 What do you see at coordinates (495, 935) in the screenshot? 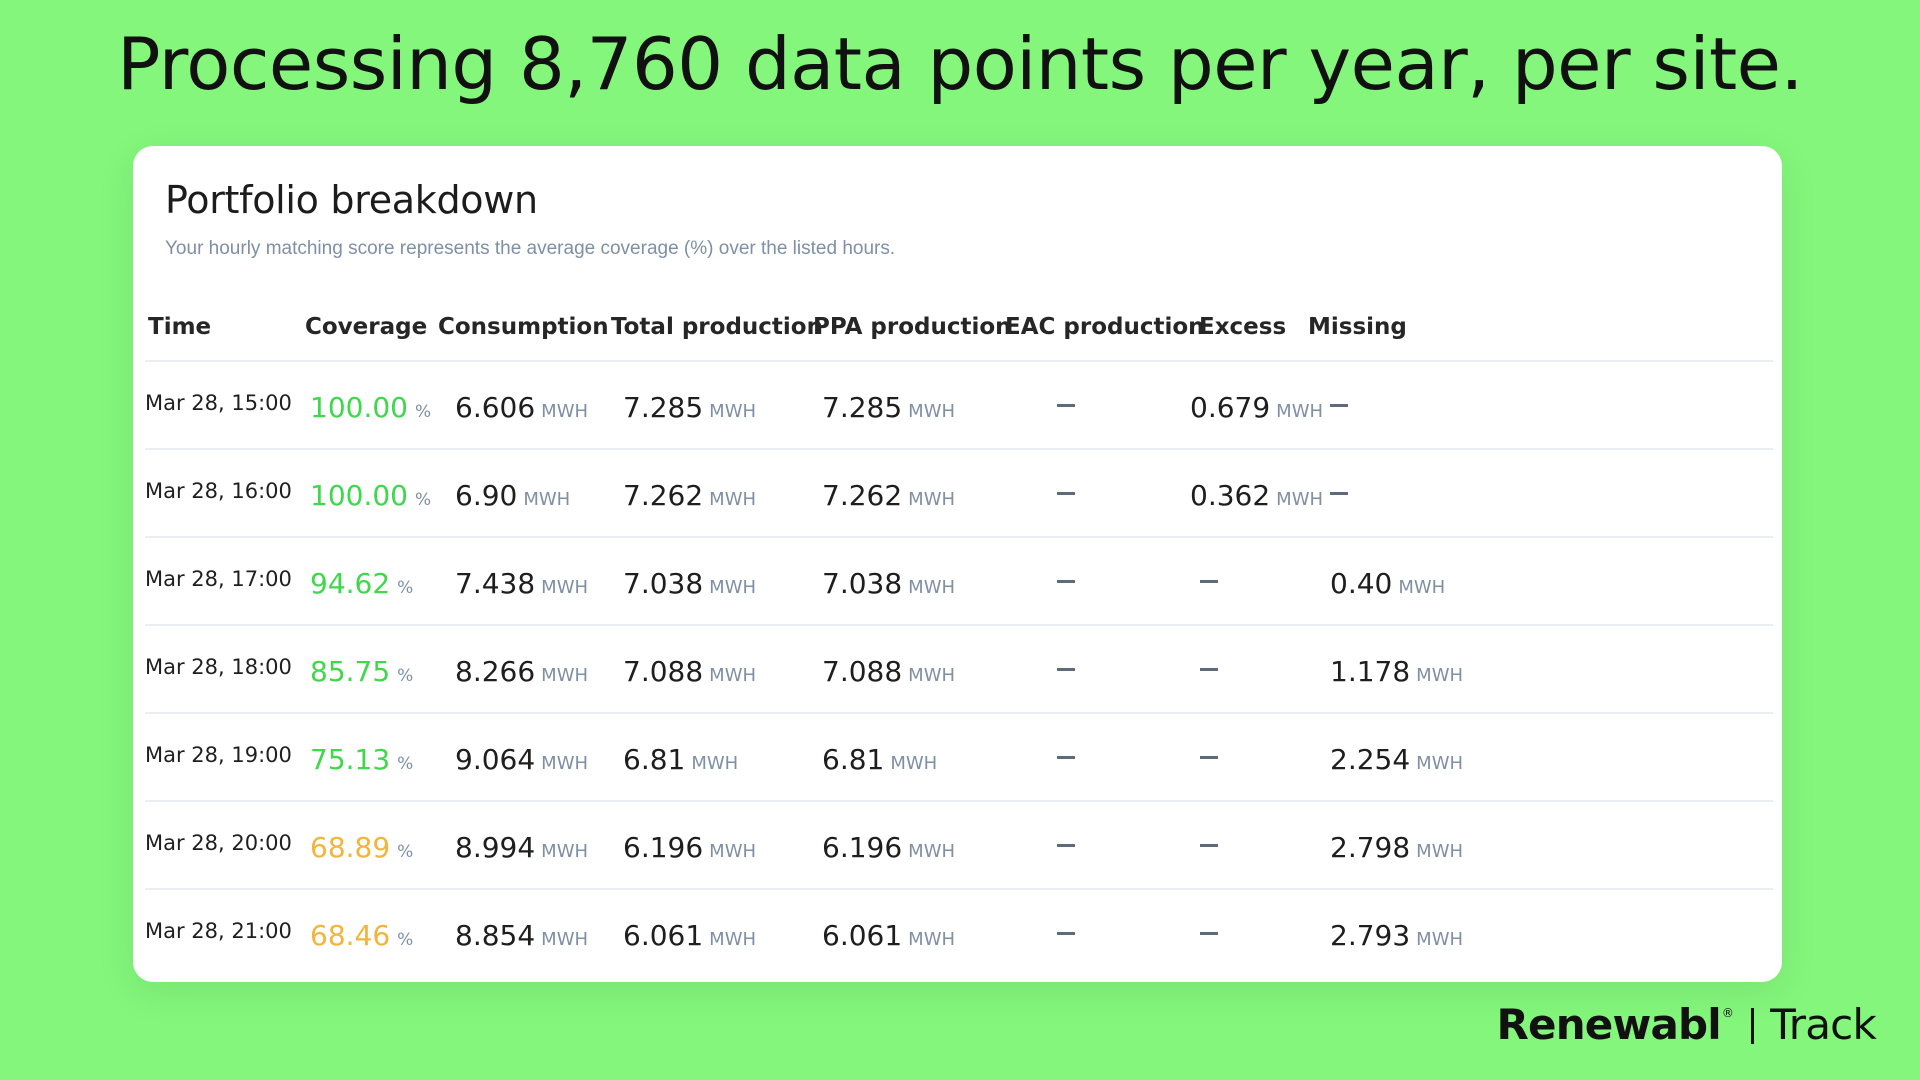
I see `consumption-value: 8.854` at bounding box center [495, 935].